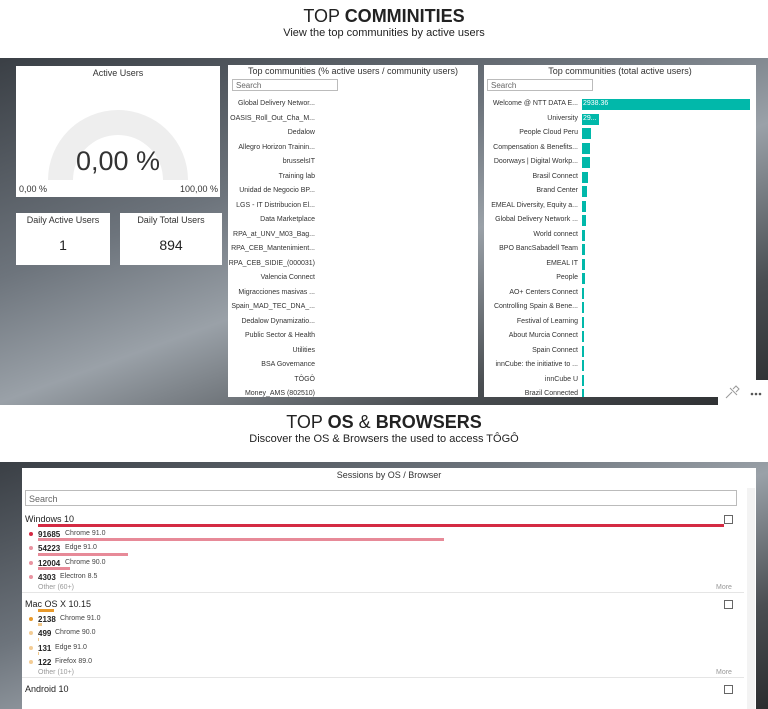 This screenshot has height=709, width=768. I want to click on row-name: Edge 91.0, so click(81, 548).